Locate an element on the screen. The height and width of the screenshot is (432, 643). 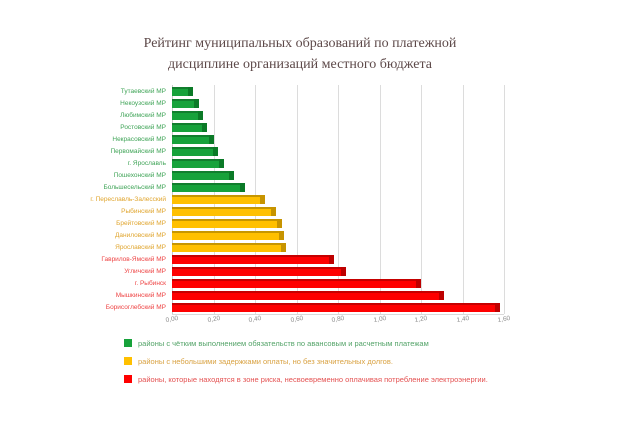
x-tick-label: 1,40 is located at coordinates (462, 319).